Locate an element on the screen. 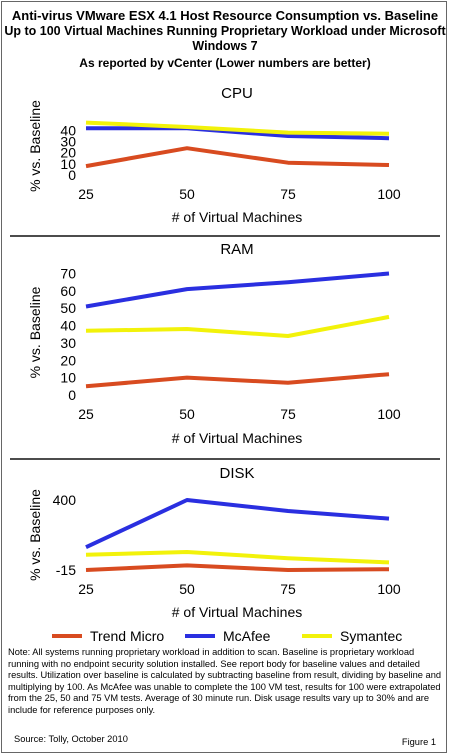  legend-label-mcafee: McAfee is located at coordinates (247, 636).